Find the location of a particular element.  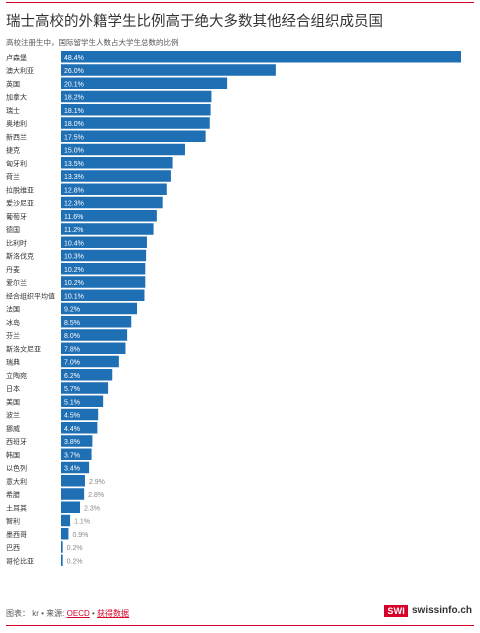

category-label: 斯洛文尼亚 is located at coordinates (23, 348).